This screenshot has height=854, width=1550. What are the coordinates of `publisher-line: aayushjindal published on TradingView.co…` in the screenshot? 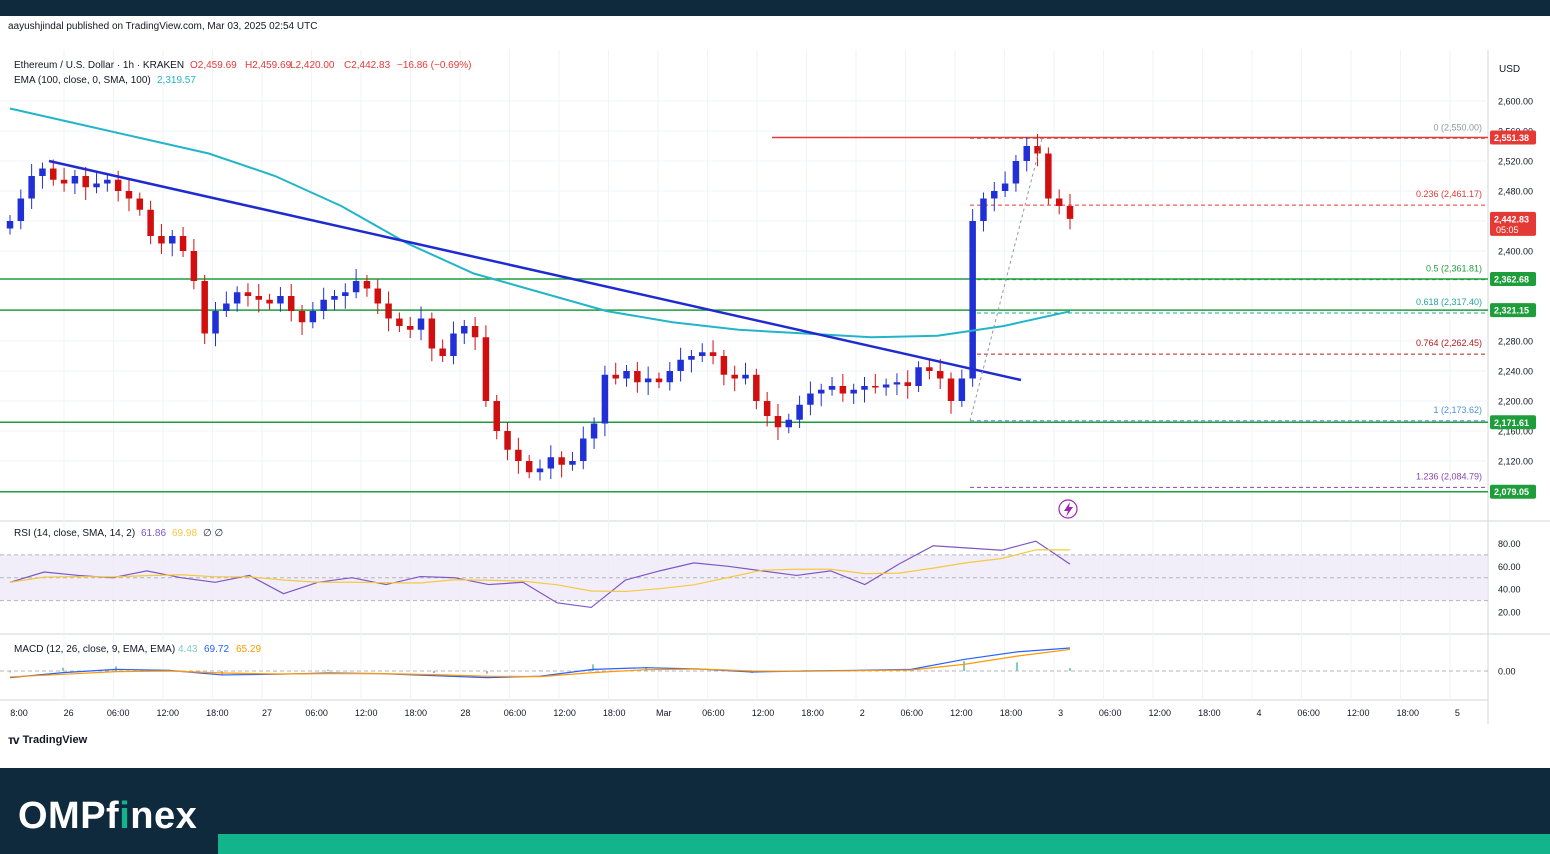 It's located at (163, 26).